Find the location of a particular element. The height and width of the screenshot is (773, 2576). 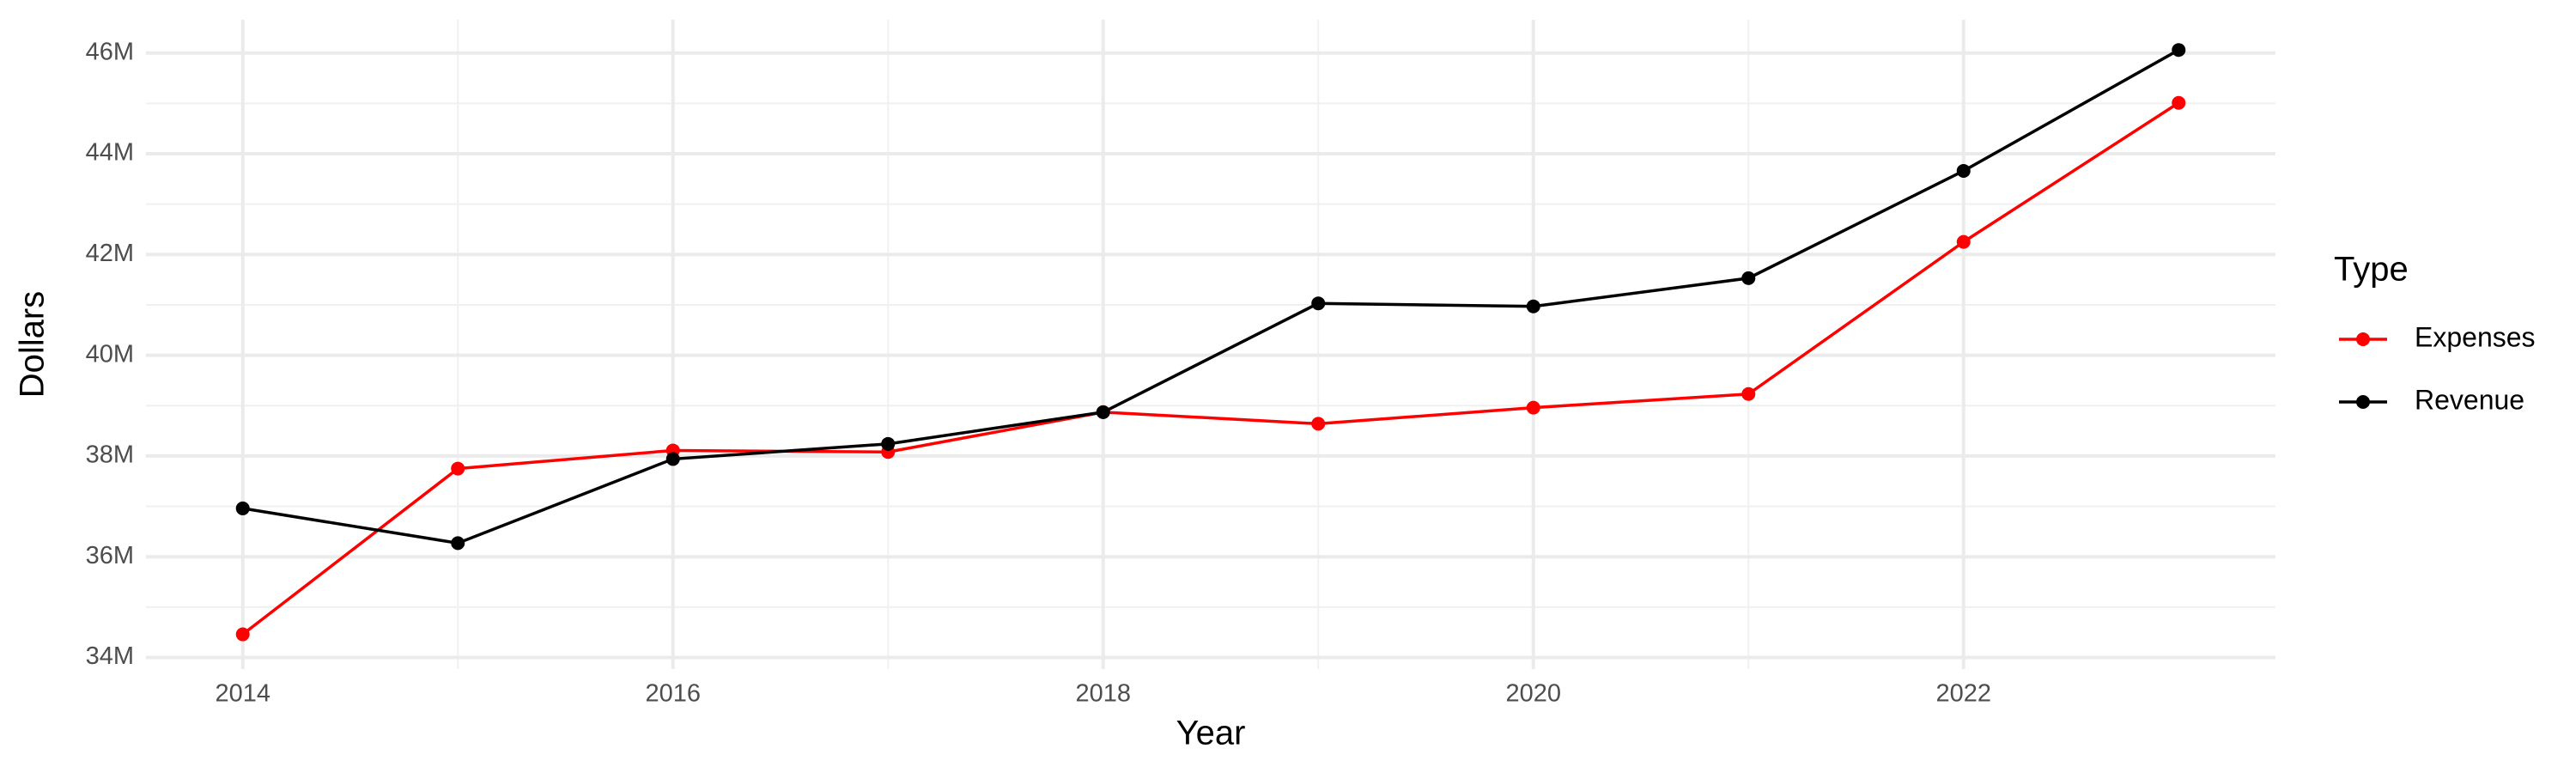

x-tick-label: 2022 is located at coordinates (1964, 694).